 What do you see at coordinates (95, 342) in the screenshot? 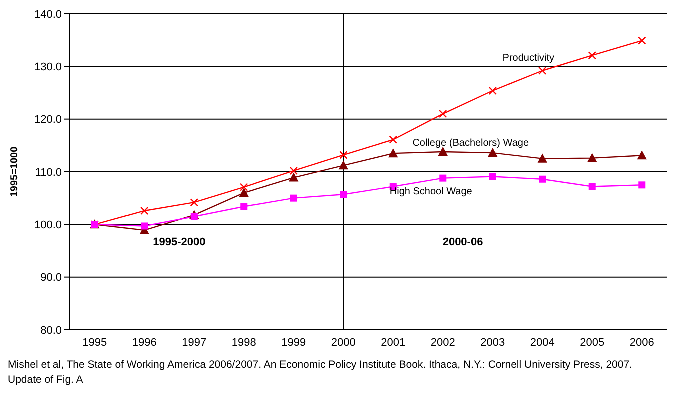
I see `x-tick-label: 1995` at bounding box center [95, 342].